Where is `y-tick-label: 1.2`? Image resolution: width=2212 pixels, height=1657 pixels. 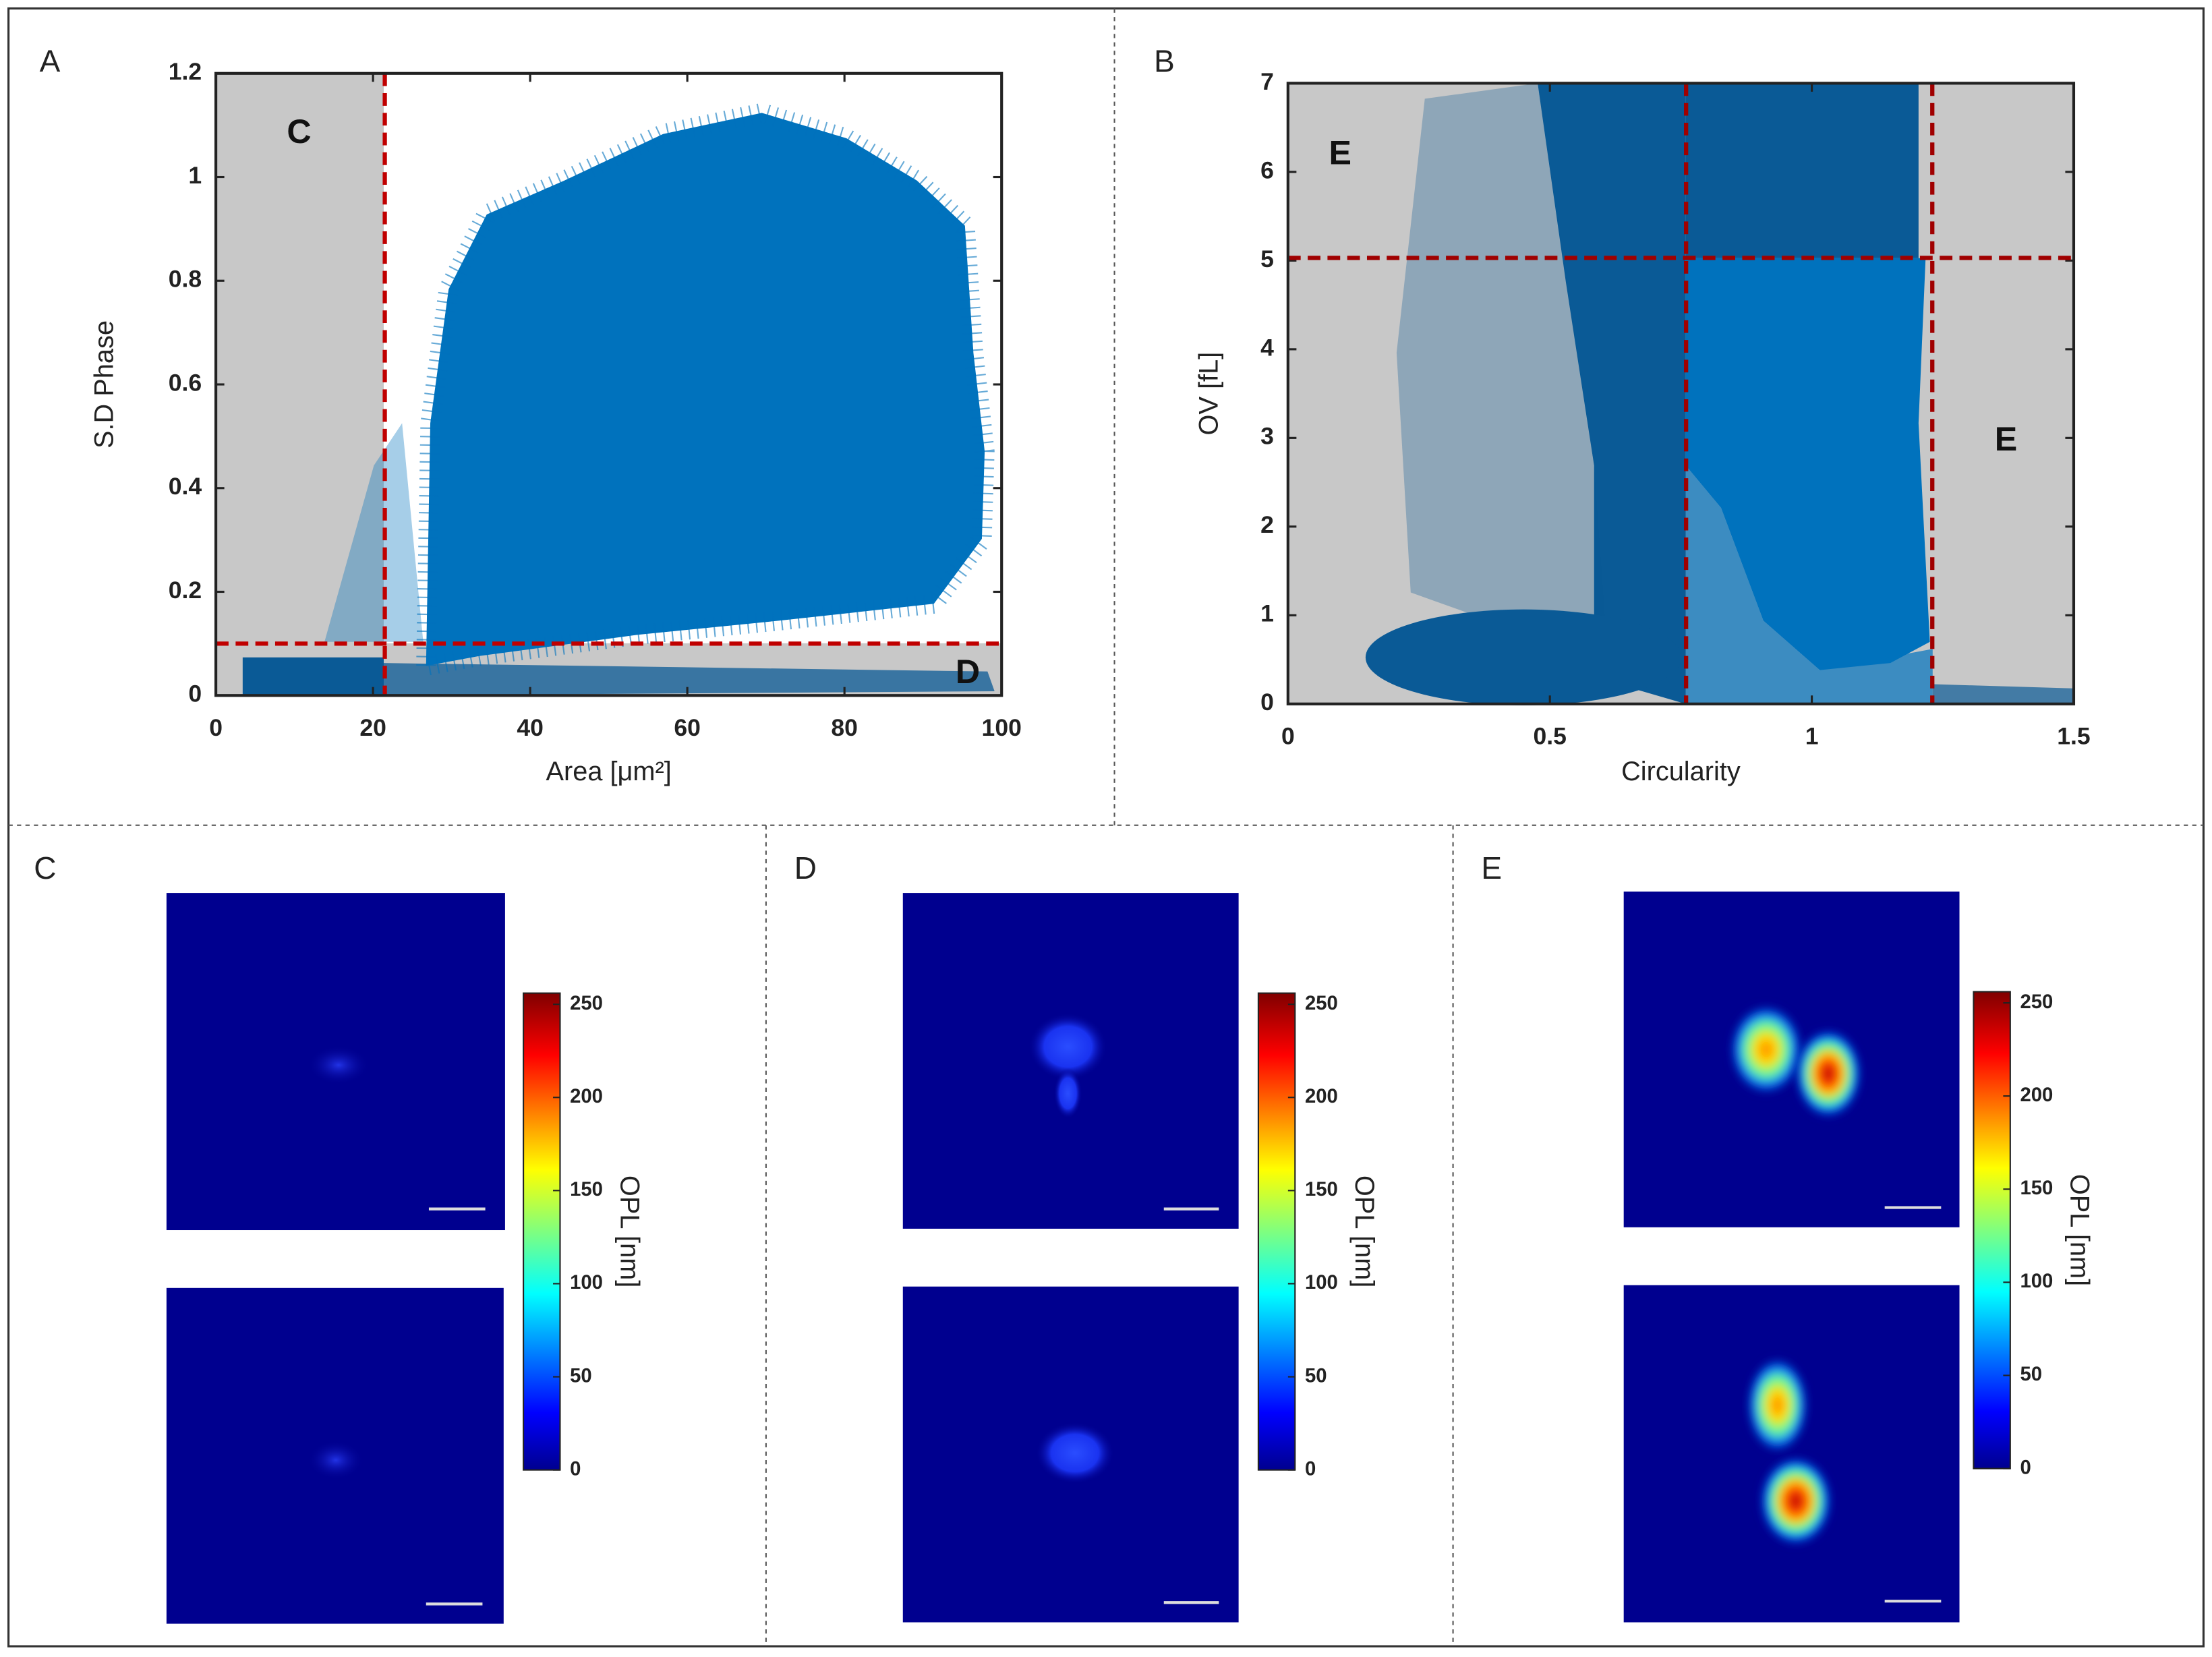
y-tick-label: 1.2 is located at coordinates (185, 71).